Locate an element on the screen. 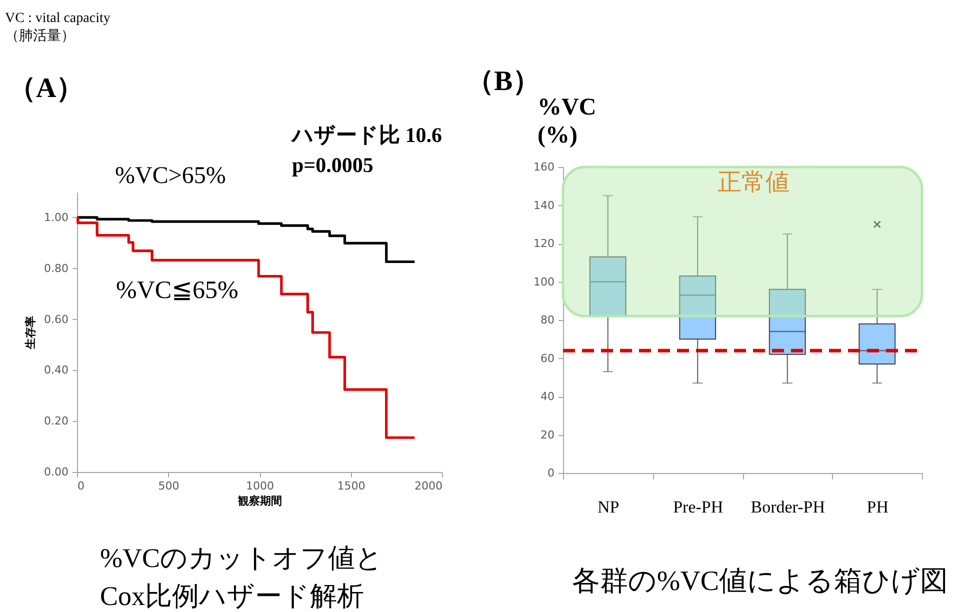 This screenshot has width=957, height=612. series-label: %VC≦65% is located at coordinates (177, 290).